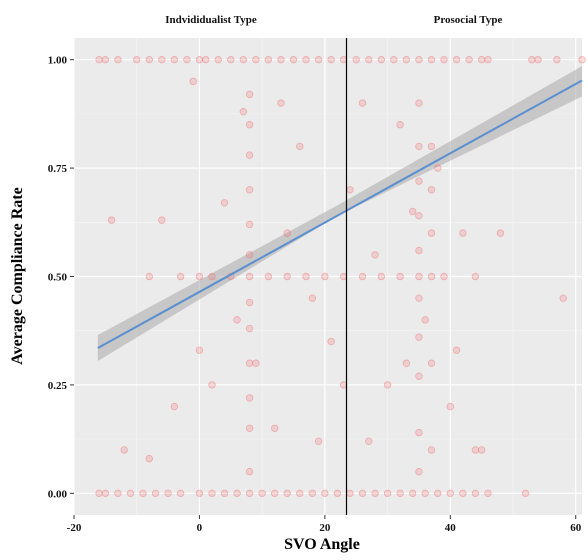 The height and width of the screenshot is (560, 588). Describe the element at coordinates (200, 528) in the screenshot. I see `x-tick-label: 0` at that location.